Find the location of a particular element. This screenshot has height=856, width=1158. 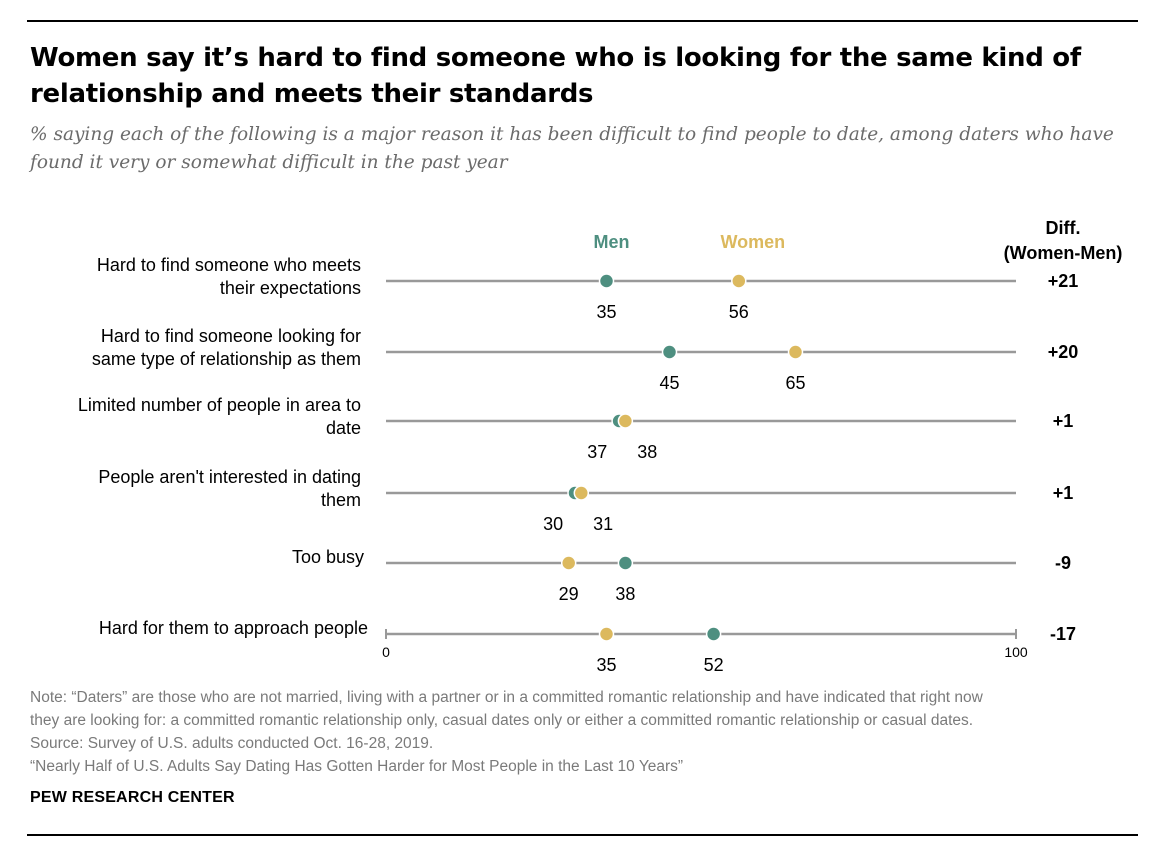

men-value-label: 35 is located at coordinates (606, 312).